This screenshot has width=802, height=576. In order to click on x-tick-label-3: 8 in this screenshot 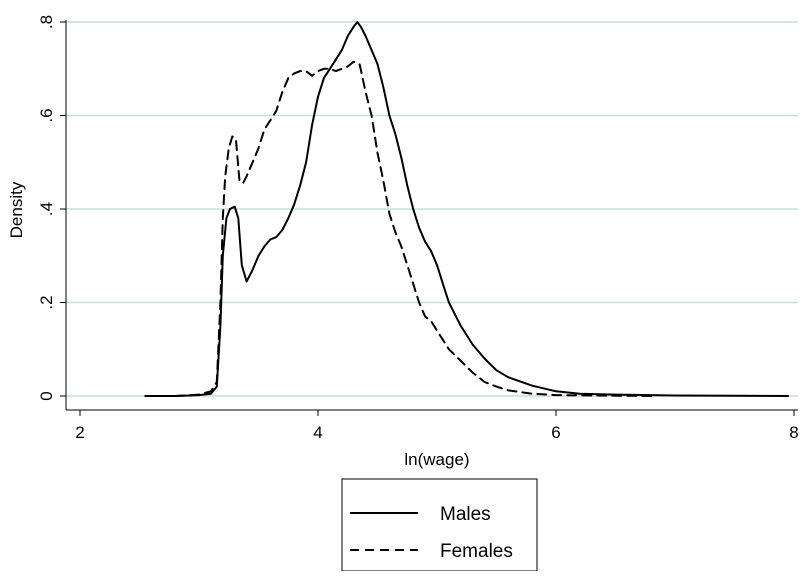, I will do `click(793, 432)`.